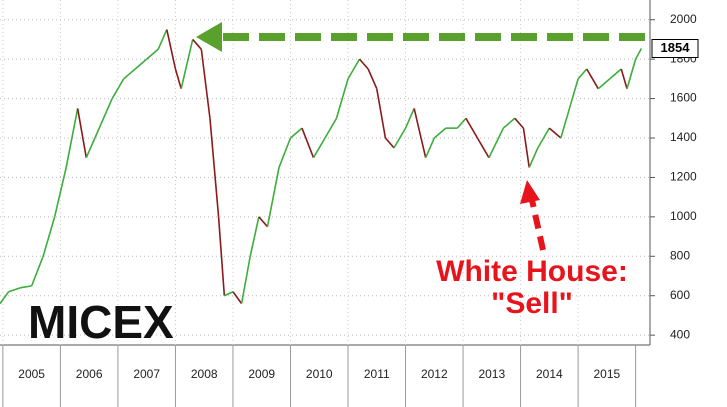 The height and width of the screenshot is (407, 727). What do you see at coordinates (146, 374) in the screenshot?
I see `x-tick-label: 2007` at bounding box center [146, 374].